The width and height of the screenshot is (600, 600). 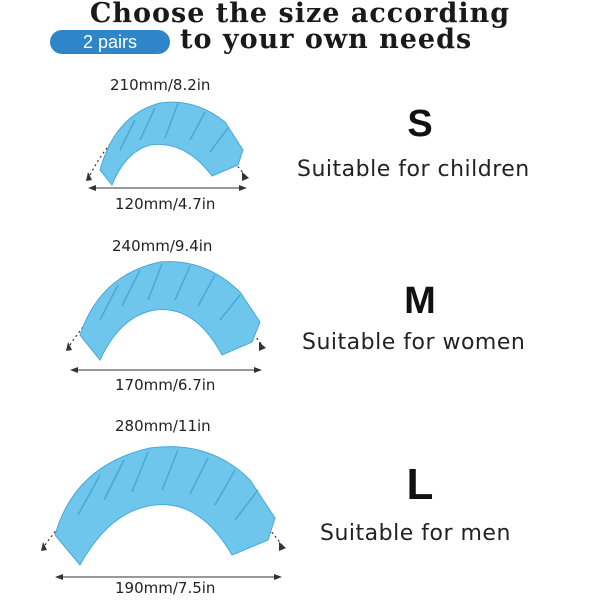 What do you see at coordinates (420, 484) in the screenshot?
I see `size-letter: L` at bounding box center [420, 484].